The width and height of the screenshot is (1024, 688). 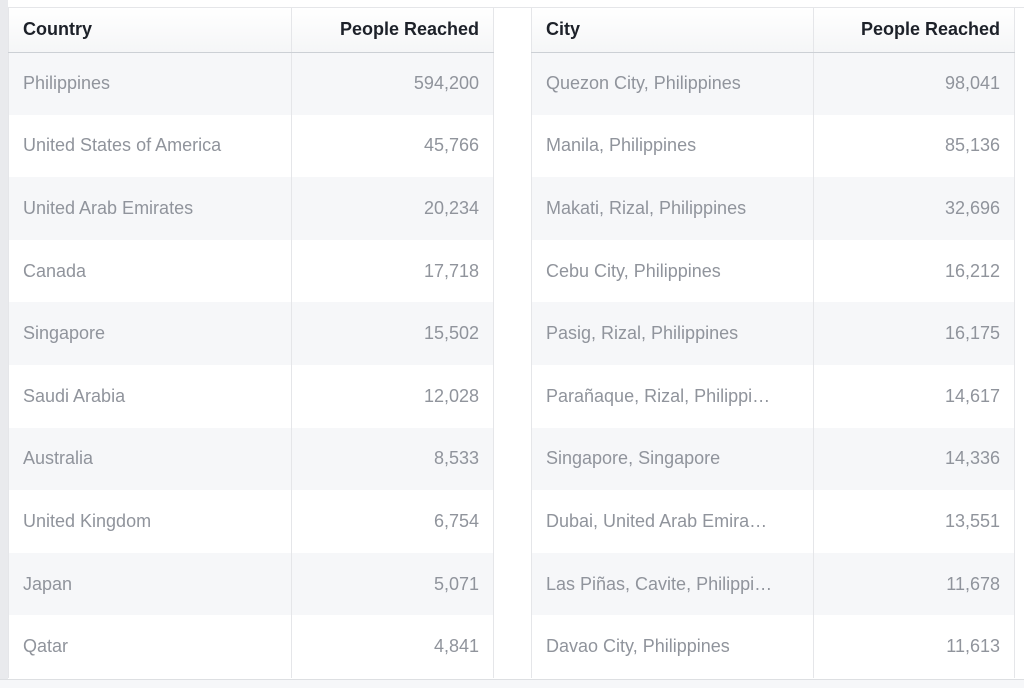 What do you see at coordinates (972, 270) in the screenshot?
I see `people-reached-value: 16,212` at bounding box center [972, 270].